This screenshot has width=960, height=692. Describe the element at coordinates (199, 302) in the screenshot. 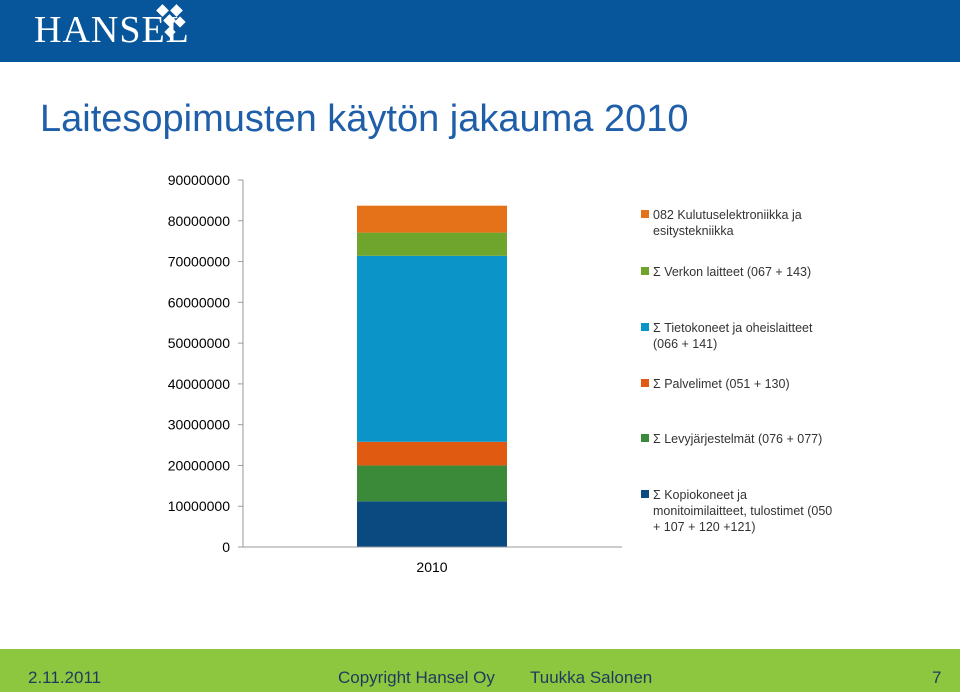

I see `y-tick-label: 60000000` at that location.